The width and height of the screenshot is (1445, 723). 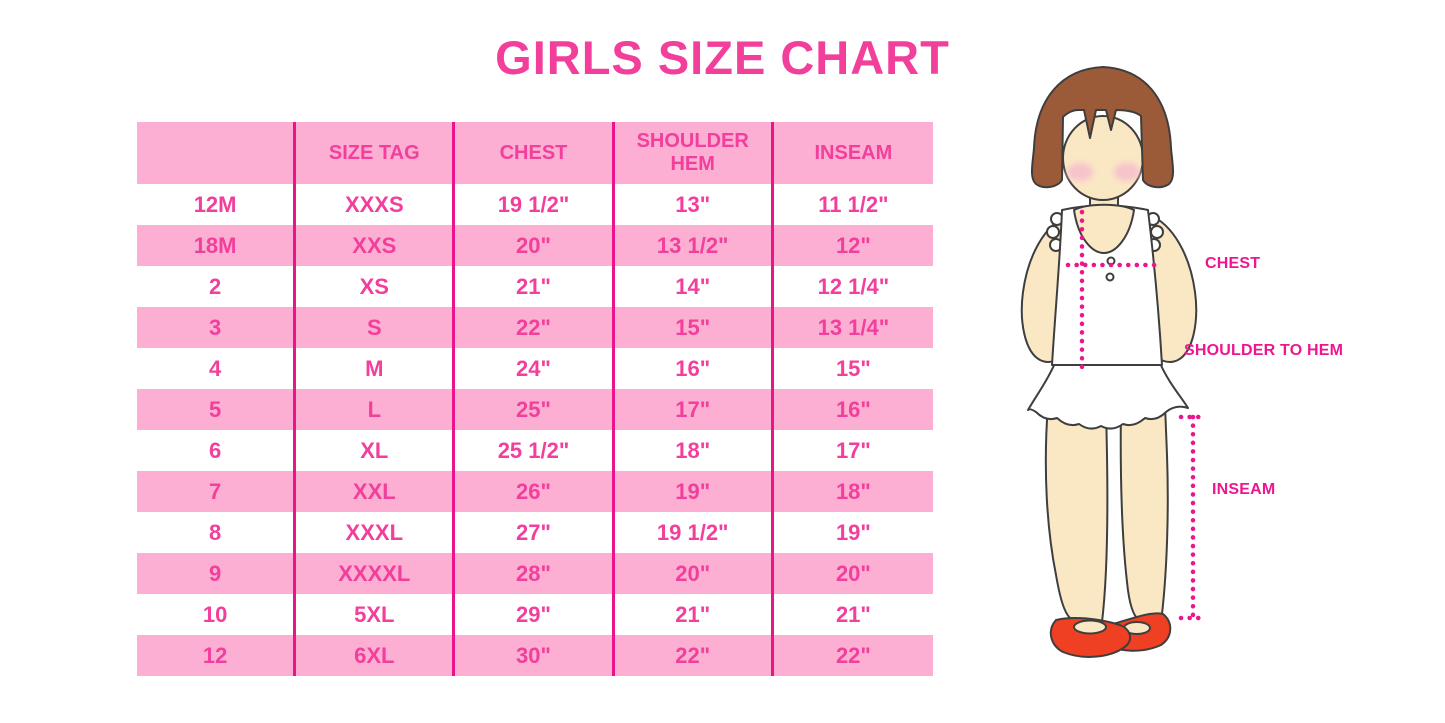 I want to click on table-cell: XXXL, so click(x=376, y=532).